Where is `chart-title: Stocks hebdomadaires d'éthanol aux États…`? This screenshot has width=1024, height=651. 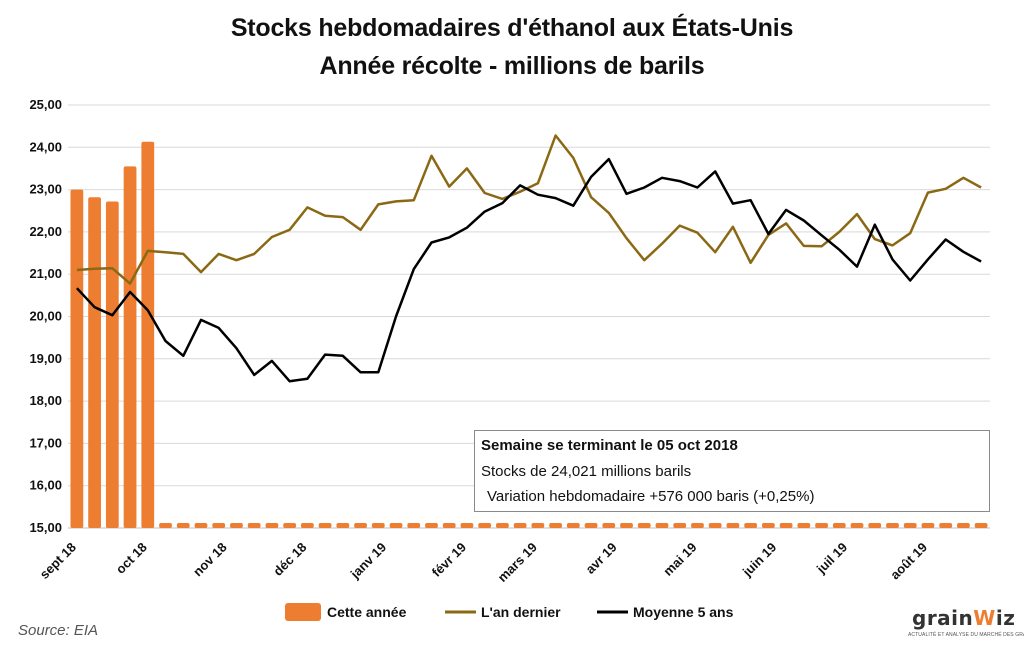
chart-title: Stocks hebdomadaires d'éthanol aux États… is located at coordinates (512, 28).